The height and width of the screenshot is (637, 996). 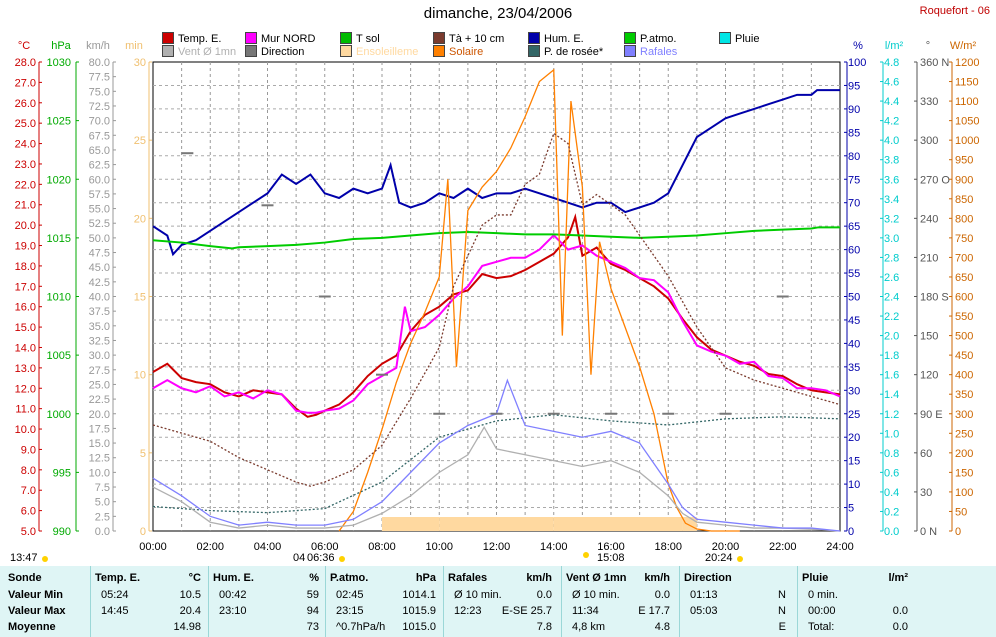 What do you see at coordinates (288, 39) in the screenshot?
I see `legend-label: Mur NORD` at bounding box center [288, 39].